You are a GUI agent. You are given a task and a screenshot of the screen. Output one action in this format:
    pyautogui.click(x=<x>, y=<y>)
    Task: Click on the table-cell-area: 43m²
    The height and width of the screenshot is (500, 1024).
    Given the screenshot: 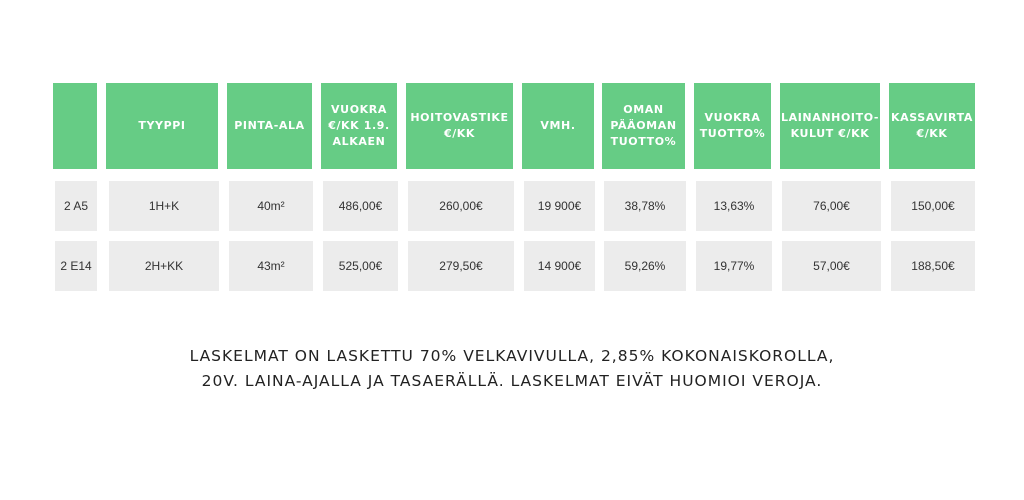 What is the action you would take?
    pyautogui.click(x=271, y=266)
    